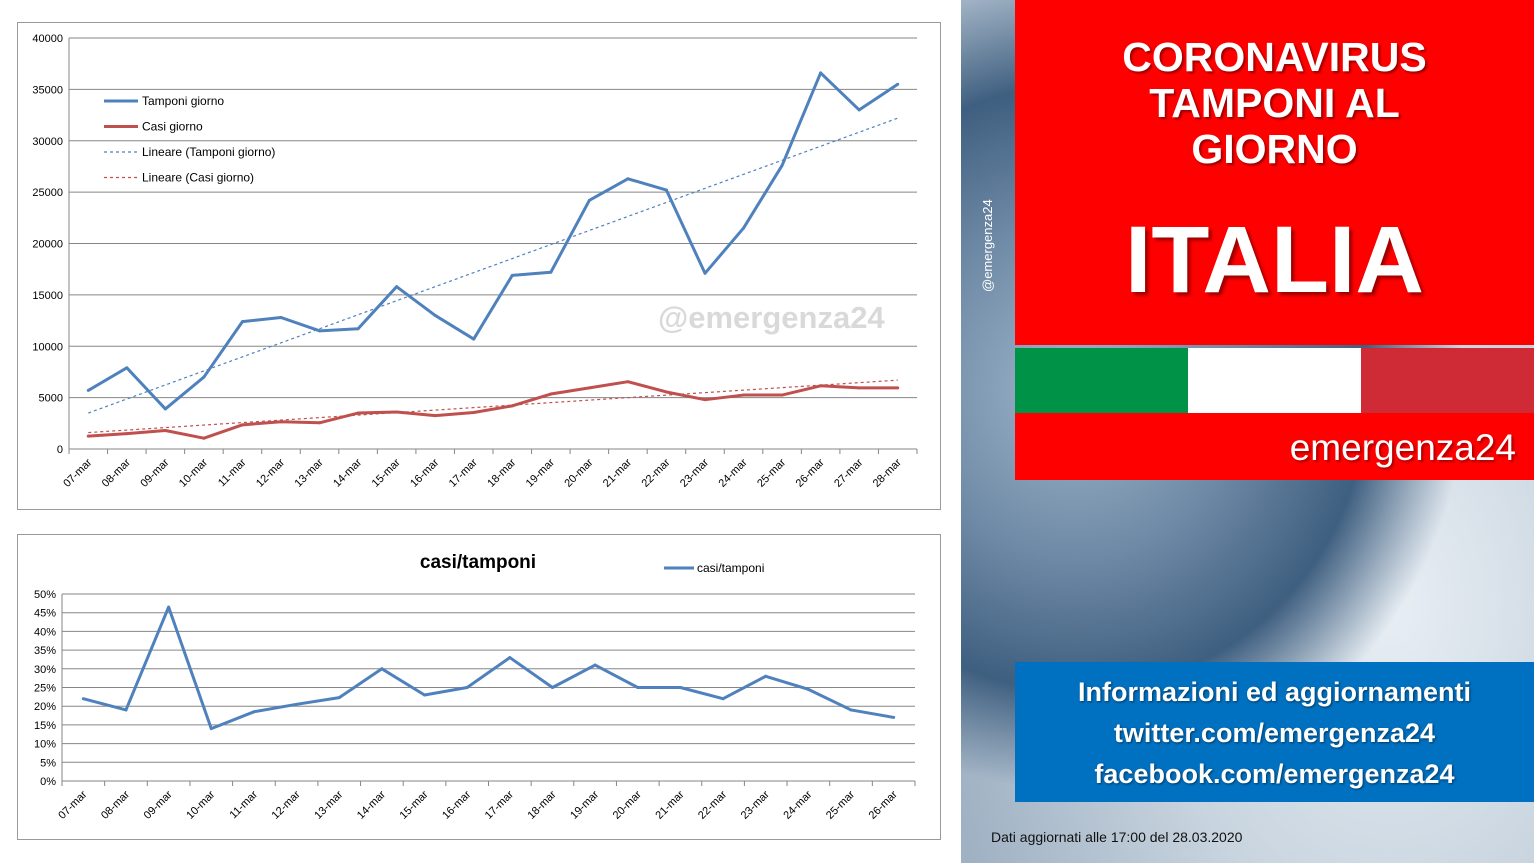 The height and width of the screenshot is (863, 1534). I want to click on x-tick-label: 24-mar, so click(733, 472).